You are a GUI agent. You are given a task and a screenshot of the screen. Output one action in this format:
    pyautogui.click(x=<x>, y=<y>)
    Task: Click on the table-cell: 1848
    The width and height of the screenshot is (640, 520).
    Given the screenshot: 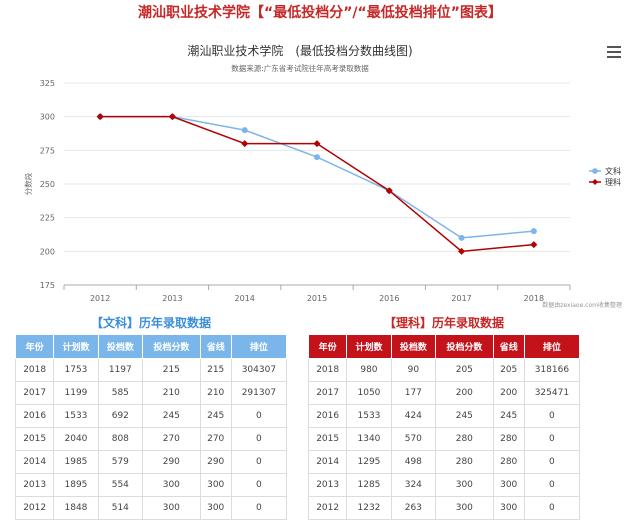 What is the action you would take?
    pyautogui.click(x=76, y=508)
    